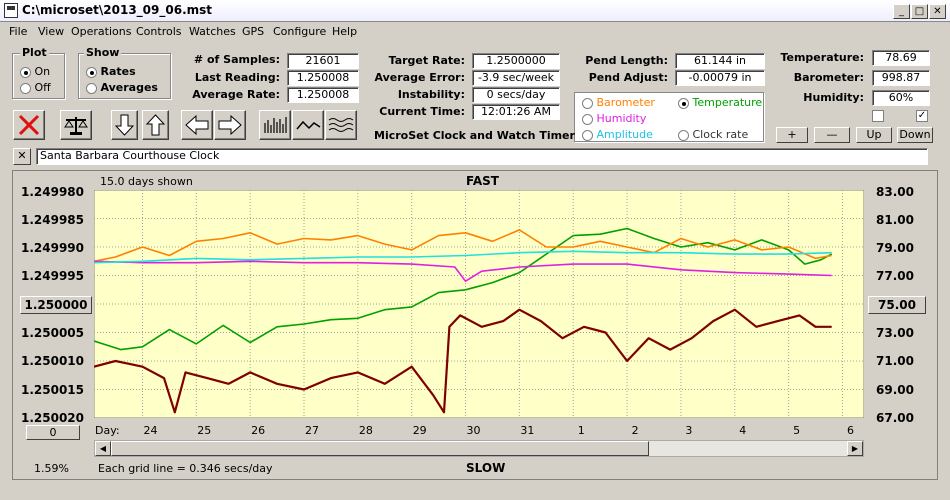  I want to click on balance-scale-icon, so click(76, 126).